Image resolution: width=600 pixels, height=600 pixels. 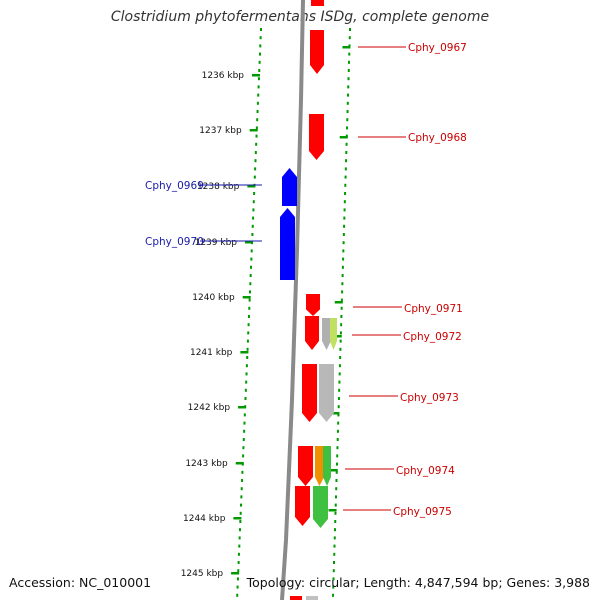 What do you see at coordinates (433, 309) in the screenshot?
I see `gene-label: Cphy_0971` at bounding box center [433, 309].